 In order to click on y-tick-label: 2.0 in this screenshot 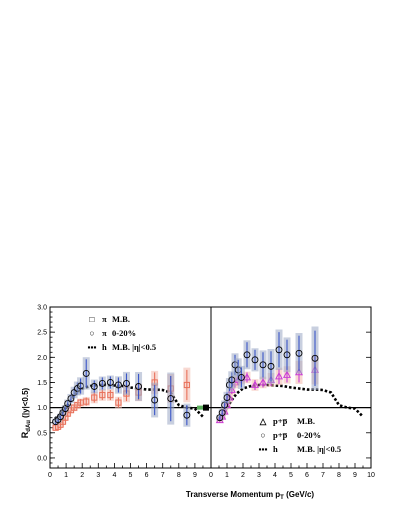, I will do `click(42, 358)`.